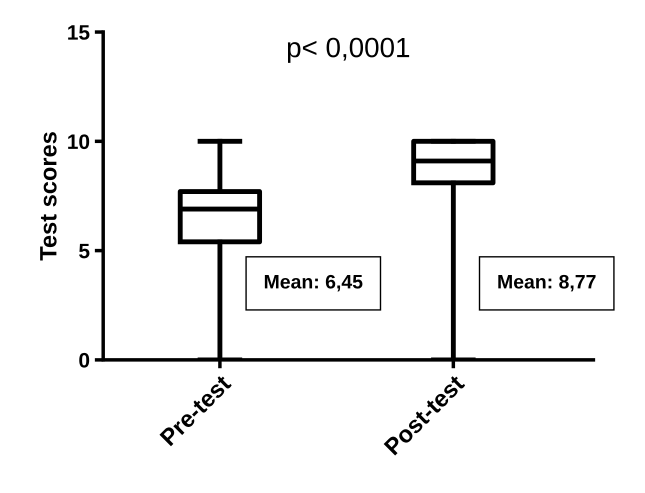  Describe the element at coordinates (48, 196) in the screenshot. I see `y-axis-title: Test scores` at that location.